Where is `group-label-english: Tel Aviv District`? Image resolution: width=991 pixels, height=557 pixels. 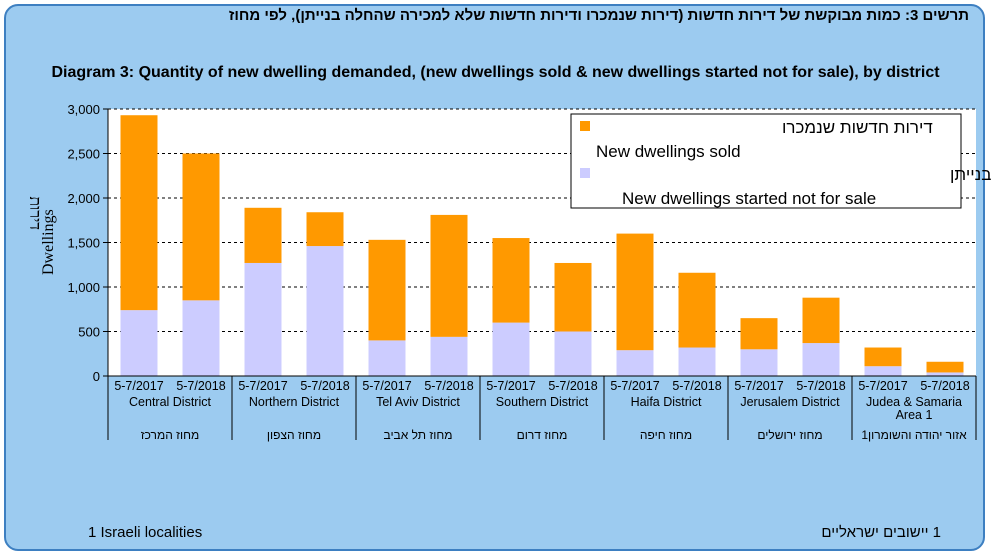 group-label-english: Tel Aviv District is located at coordinates (418, 402).